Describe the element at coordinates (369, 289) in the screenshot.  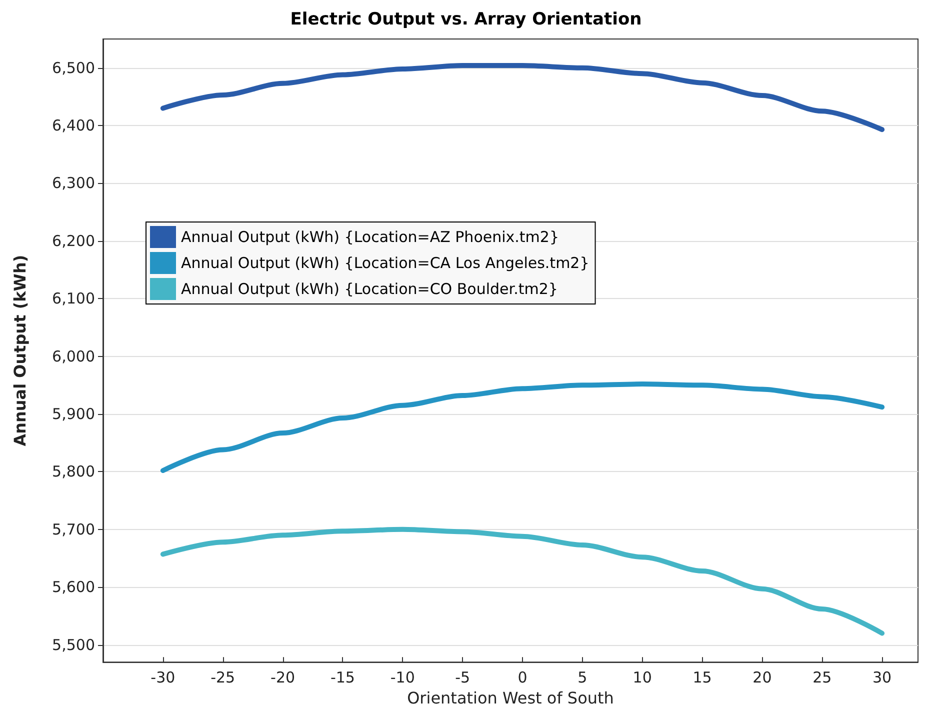
I see `legend-label: Annual Output (kWh) {Location=CO Boulder.tm2}` at that location.